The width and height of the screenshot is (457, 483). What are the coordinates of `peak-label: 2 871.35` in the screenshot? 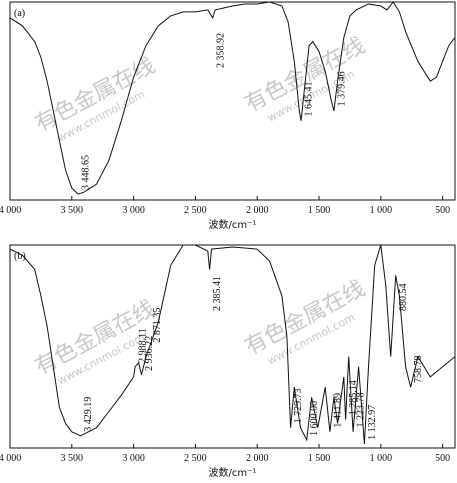 It's located at (157, 325).